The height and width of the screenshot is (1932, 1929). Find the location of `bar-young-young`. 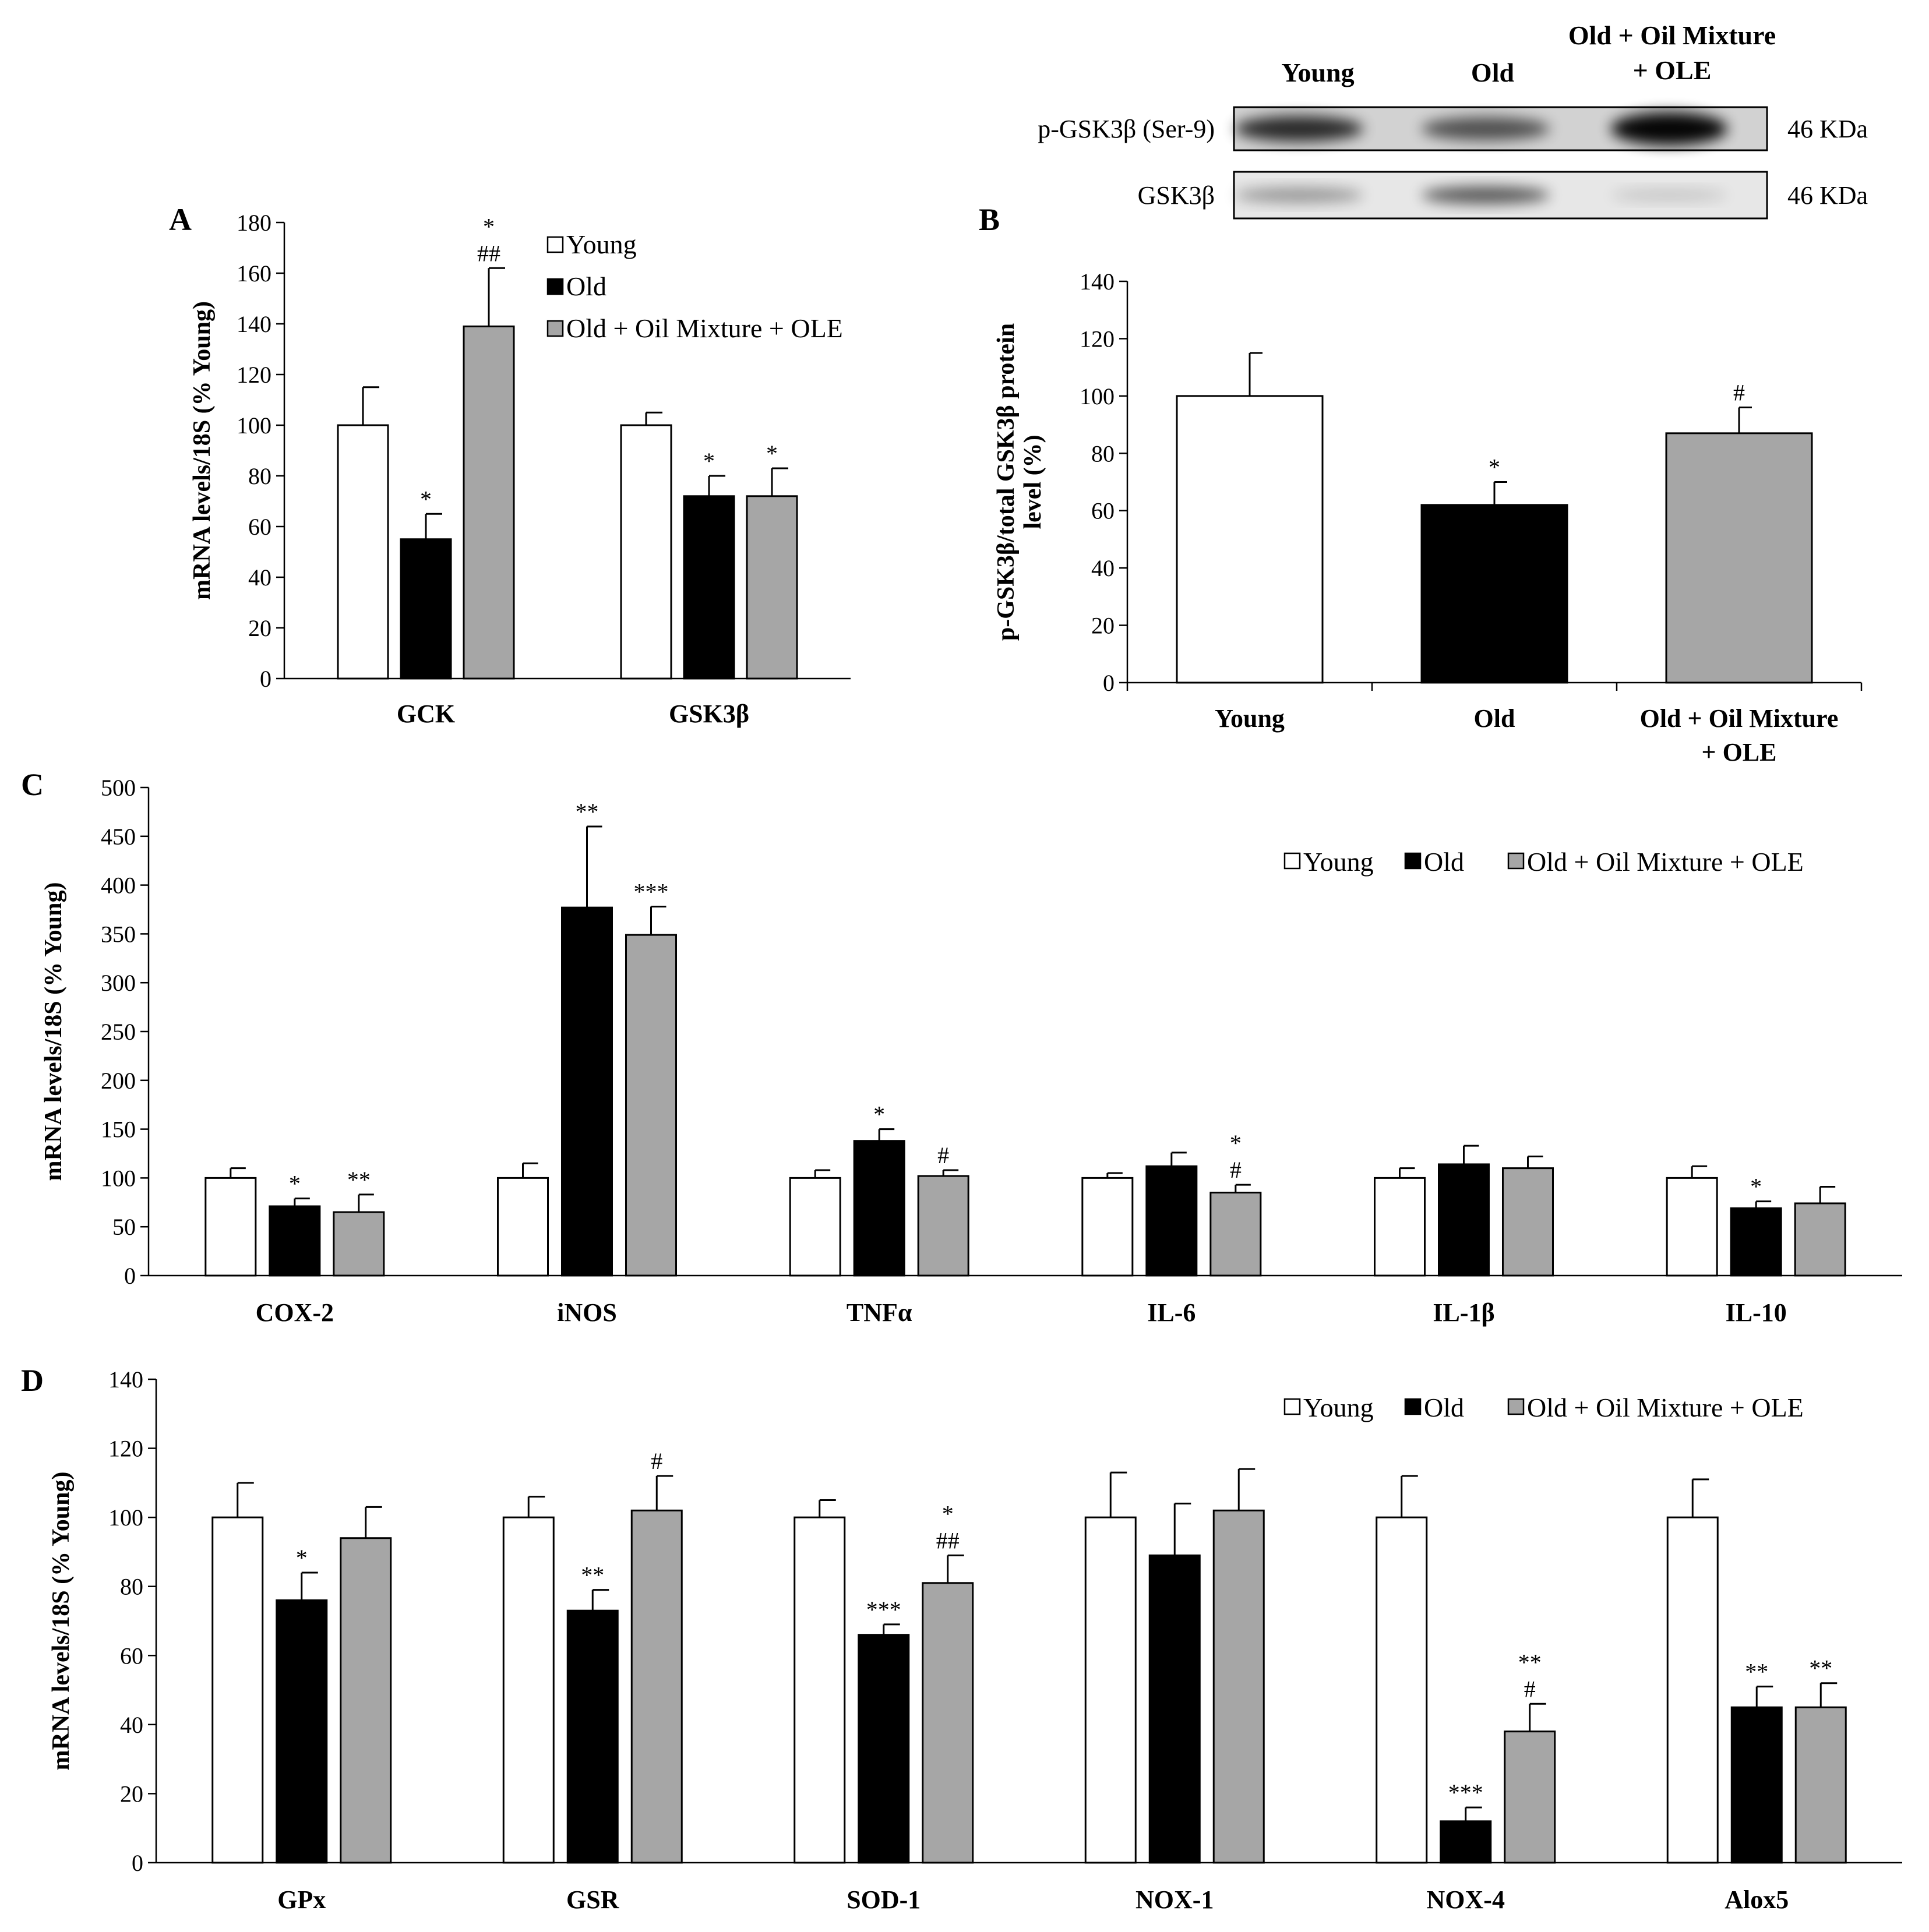

bar-young-young is located at coordinates (1250, 539).